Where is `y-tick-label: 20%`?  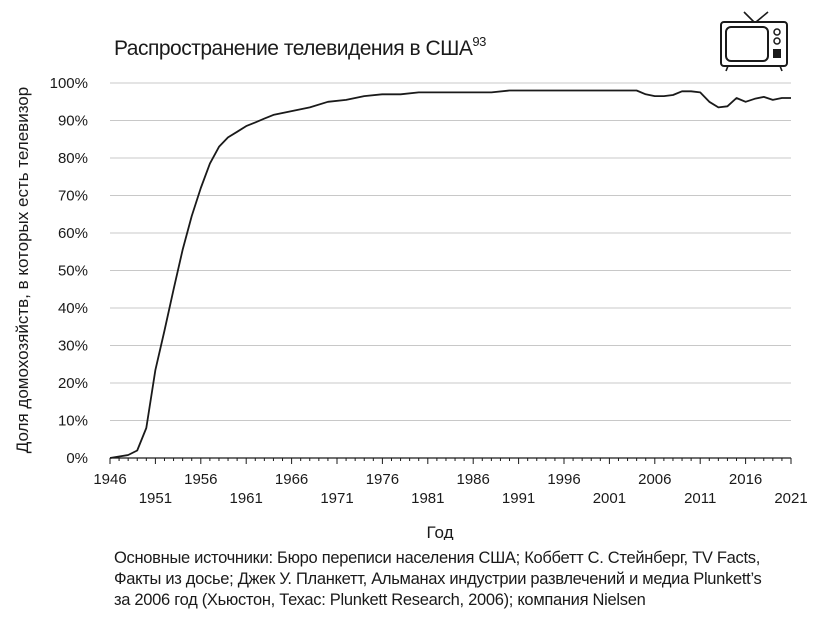 y-tick-label: 20% is located at coordinates (73, 383).